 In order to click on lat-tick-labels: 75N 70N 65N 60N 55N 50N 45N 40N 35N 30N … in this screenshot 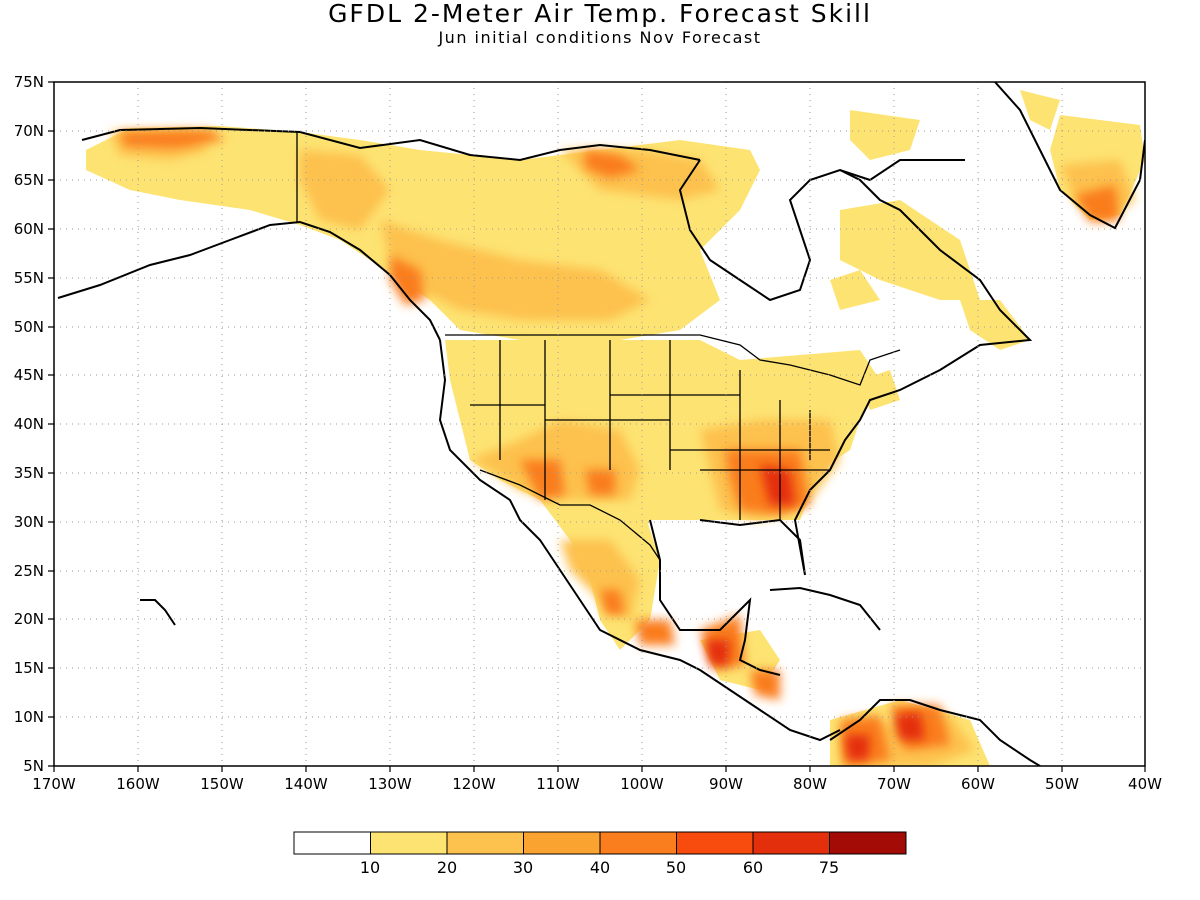, I will do `click(29, 424)`.